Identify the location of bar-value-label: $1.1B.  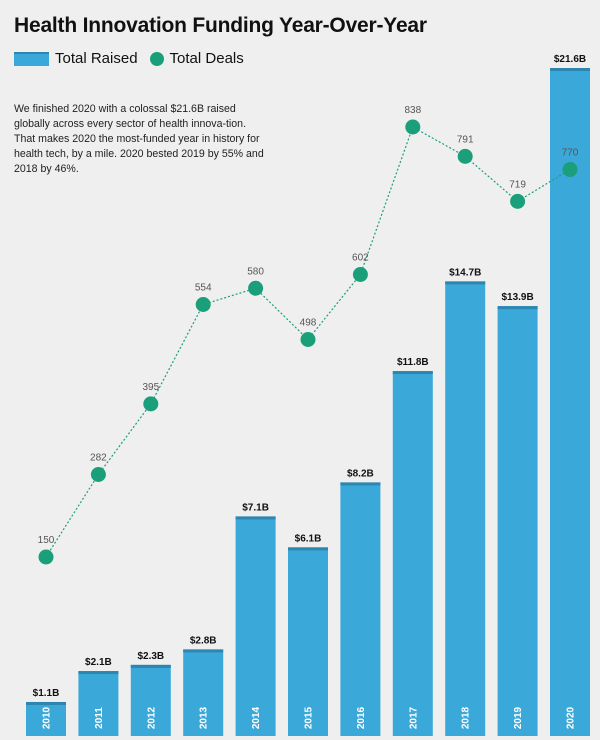
(46, 693).